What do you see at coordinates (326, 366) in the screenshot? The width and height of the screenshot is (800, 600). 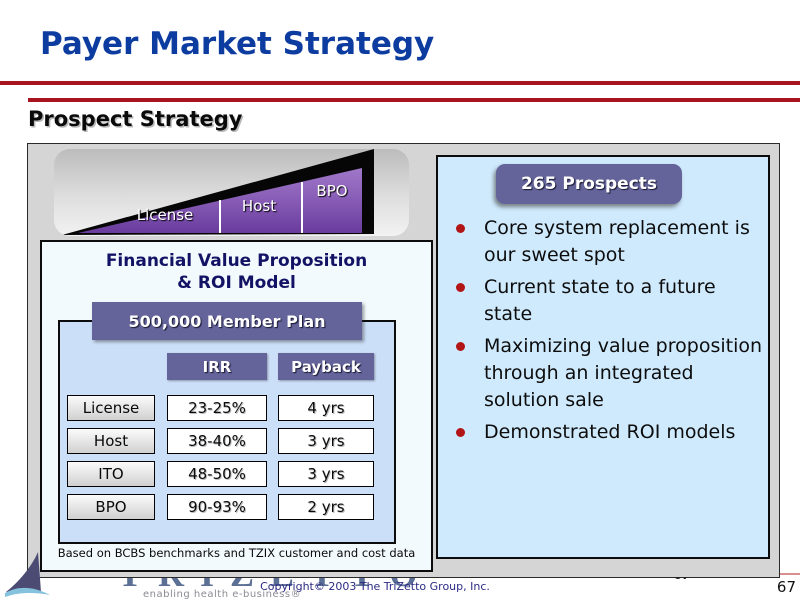 I see `column-header-payback: Payback` at bounding box center [326, 366].